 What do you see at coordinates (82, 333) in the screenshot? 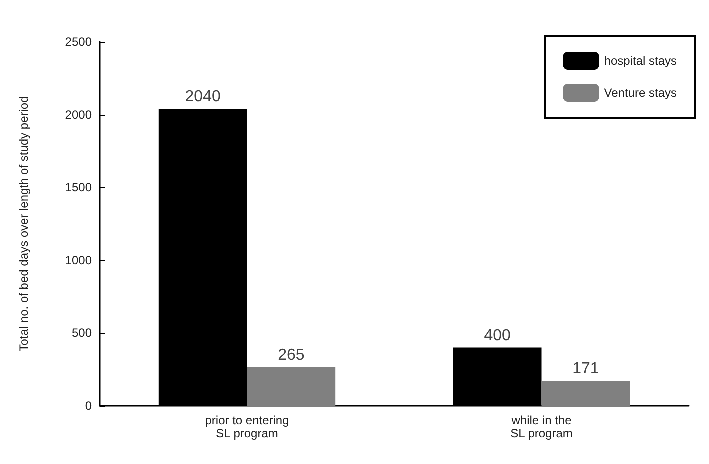
I see `y-tick-label: 500` at bounding box center [82, 333].